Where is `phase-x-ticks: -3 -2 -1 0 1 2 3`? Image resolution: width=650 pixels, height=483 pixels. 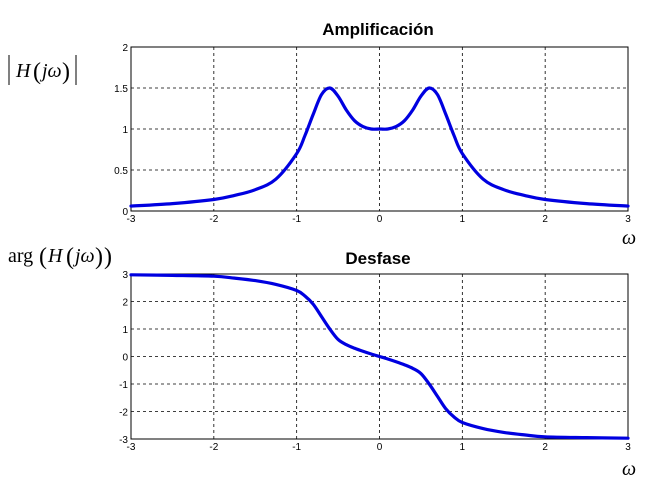
phase-x-ticks: -3 -2 -1 0 1 2 3 is located at coordinates (379, 447).